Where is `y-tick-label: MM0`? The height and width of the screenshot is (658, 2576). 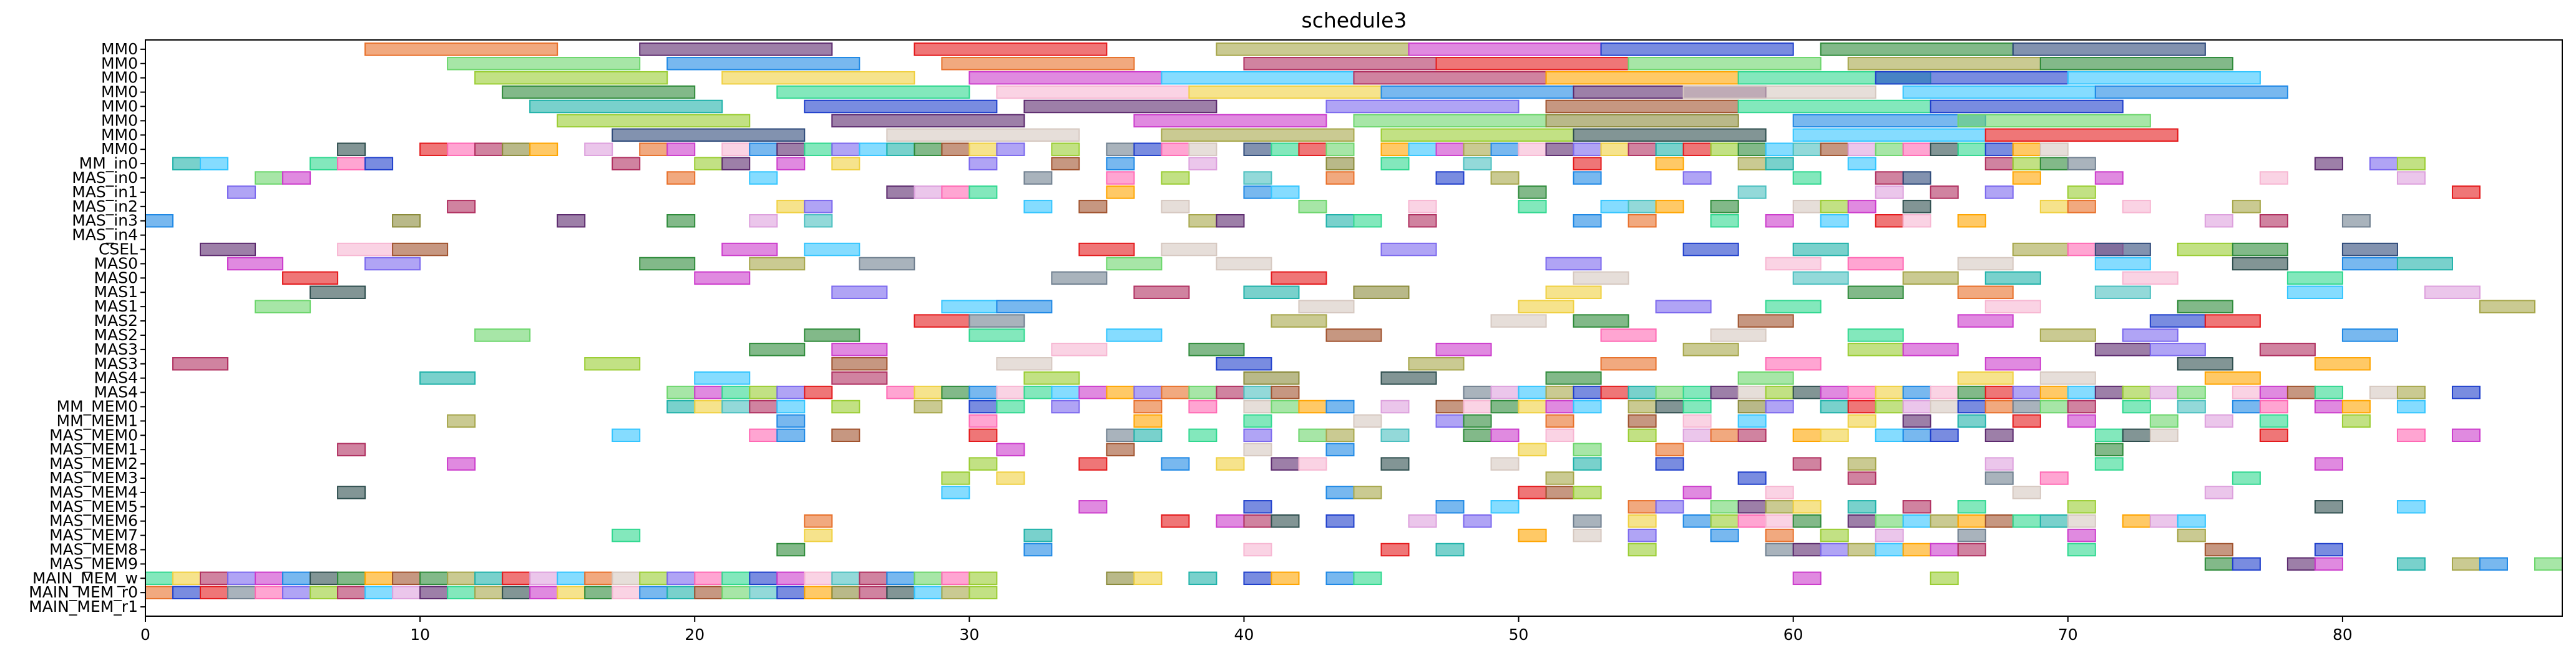 y-tick-label: MM0 is located at coordinates (119, 134).